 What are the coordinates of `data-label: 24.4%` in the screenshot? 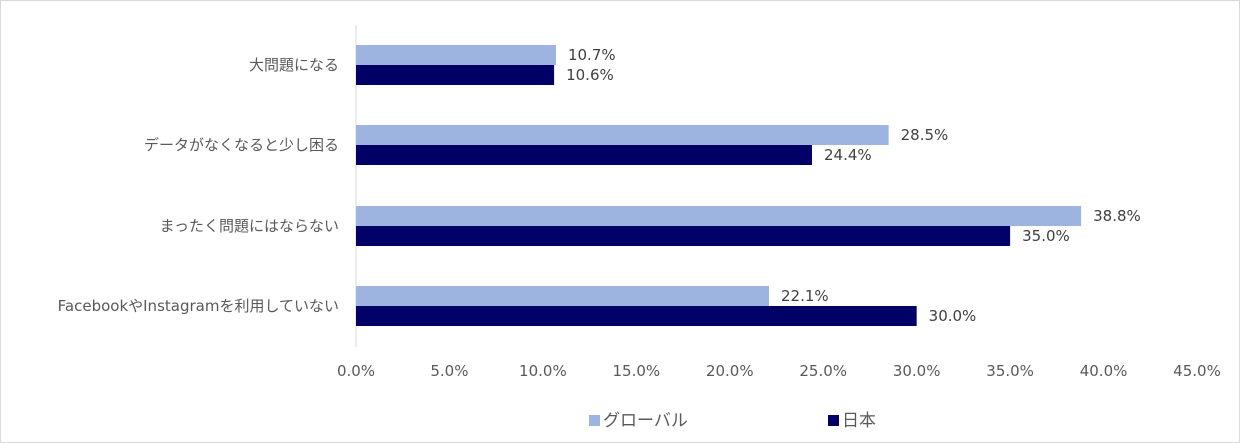 It's located at (848, 155).